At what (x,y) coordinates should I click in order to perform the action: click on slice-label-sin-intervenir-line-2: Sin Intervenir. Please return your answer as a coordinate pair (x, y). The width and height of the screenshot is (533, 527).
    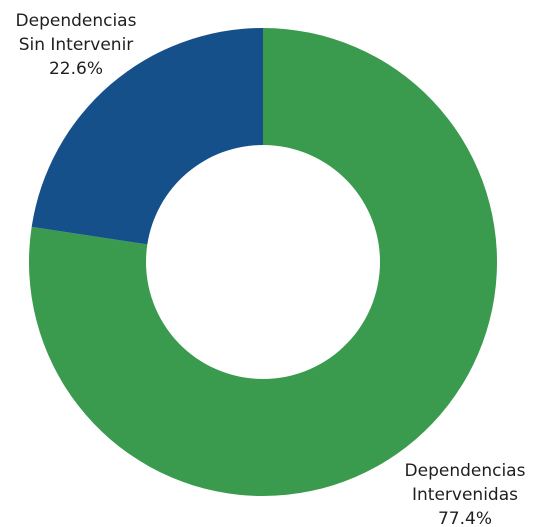
    Looking at the image, I should click on (76, 45).